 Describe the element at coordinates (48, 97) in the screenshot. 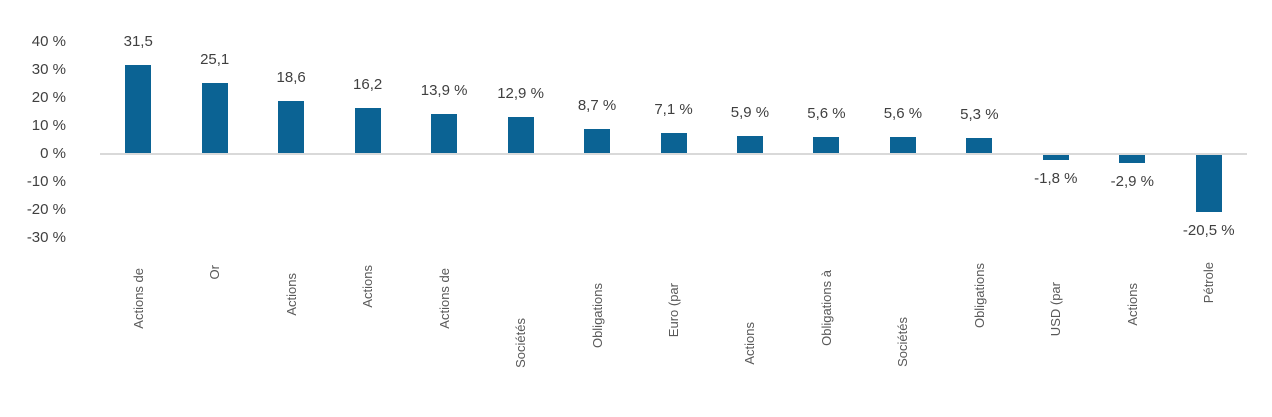

I see `y-axis-tick-label: 20 %` at that location.